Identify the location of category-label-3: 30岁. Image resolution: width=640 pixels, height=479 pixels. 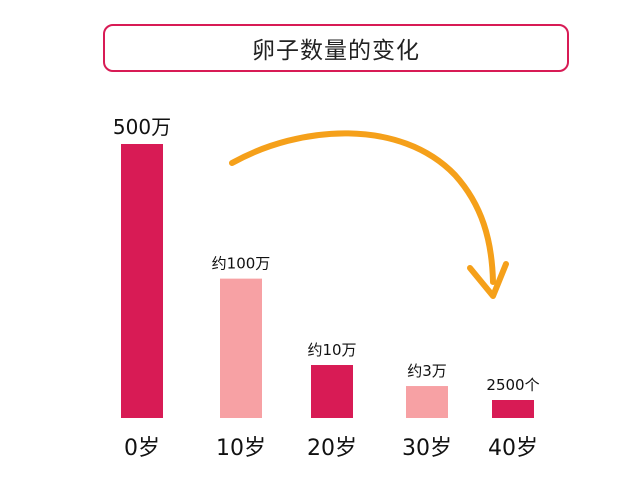
(427, 448).